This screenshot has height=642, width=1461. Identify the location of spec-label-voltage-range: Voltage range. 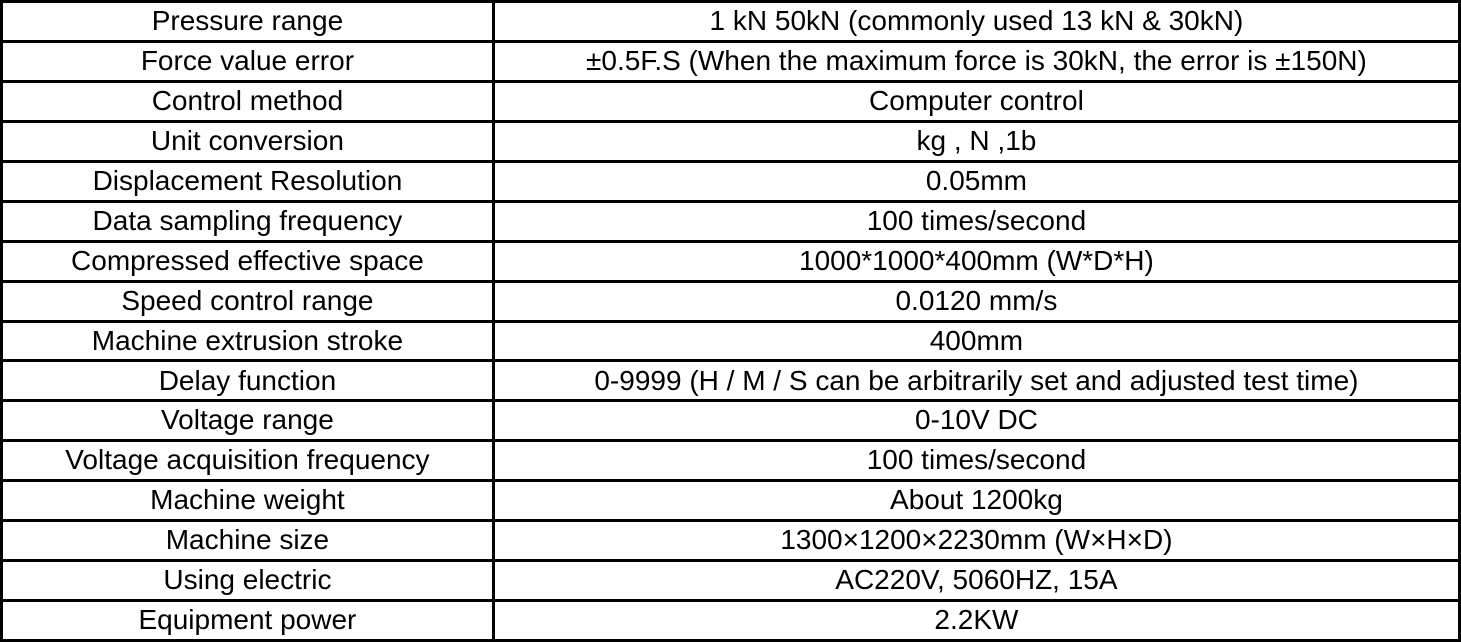
(247, 421).